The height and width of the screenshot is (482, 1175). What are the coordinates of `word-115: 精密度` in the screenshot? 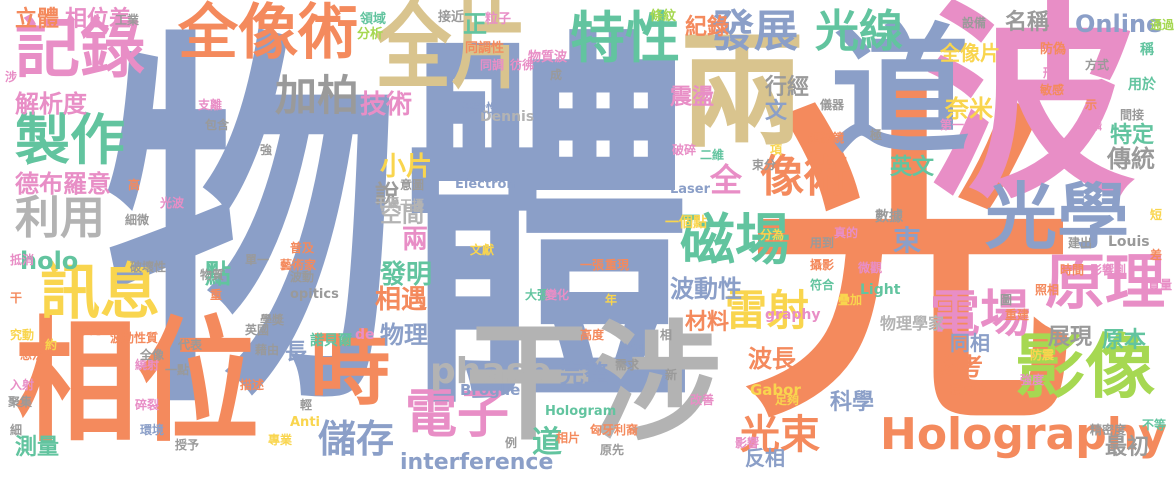 It's located at (1108, 429).